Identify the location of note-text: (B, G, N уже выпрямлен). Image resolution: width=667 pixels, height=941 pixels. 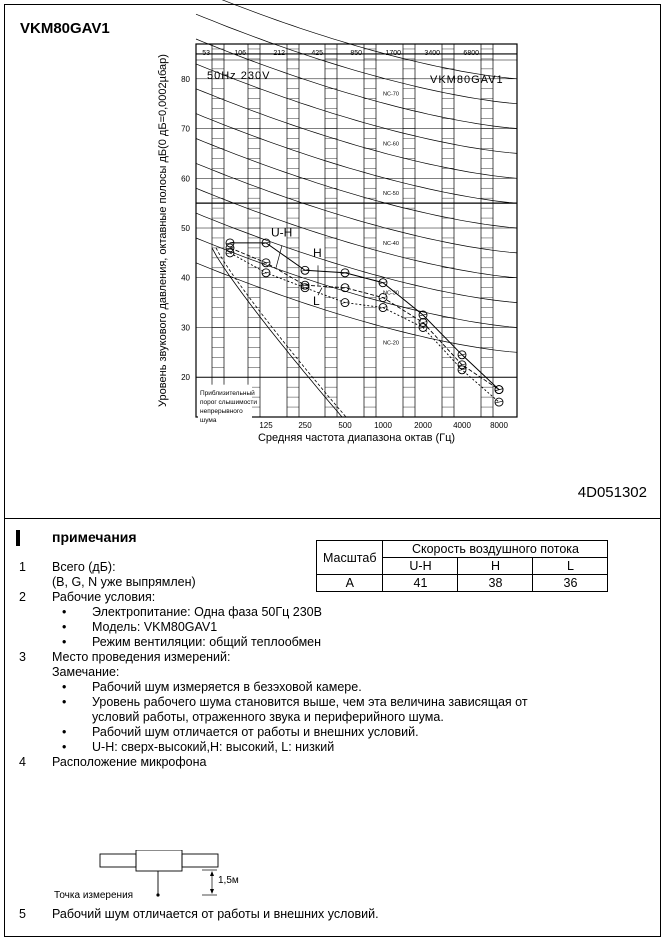
(124, 582).